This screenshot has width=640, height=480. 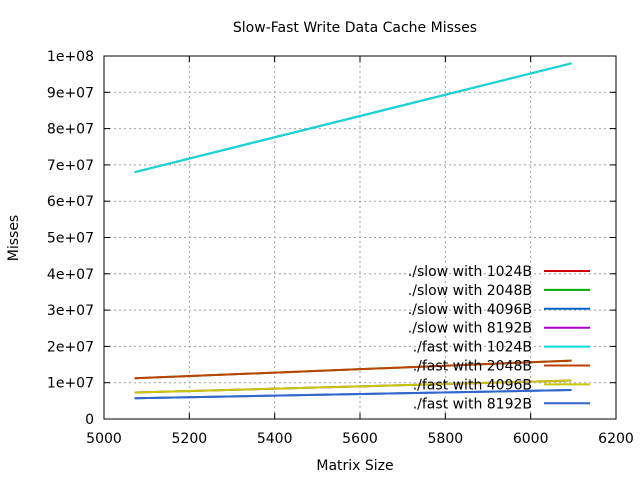 I want to click on y-tick-label: 7e+07, so click(x=70, y=166).